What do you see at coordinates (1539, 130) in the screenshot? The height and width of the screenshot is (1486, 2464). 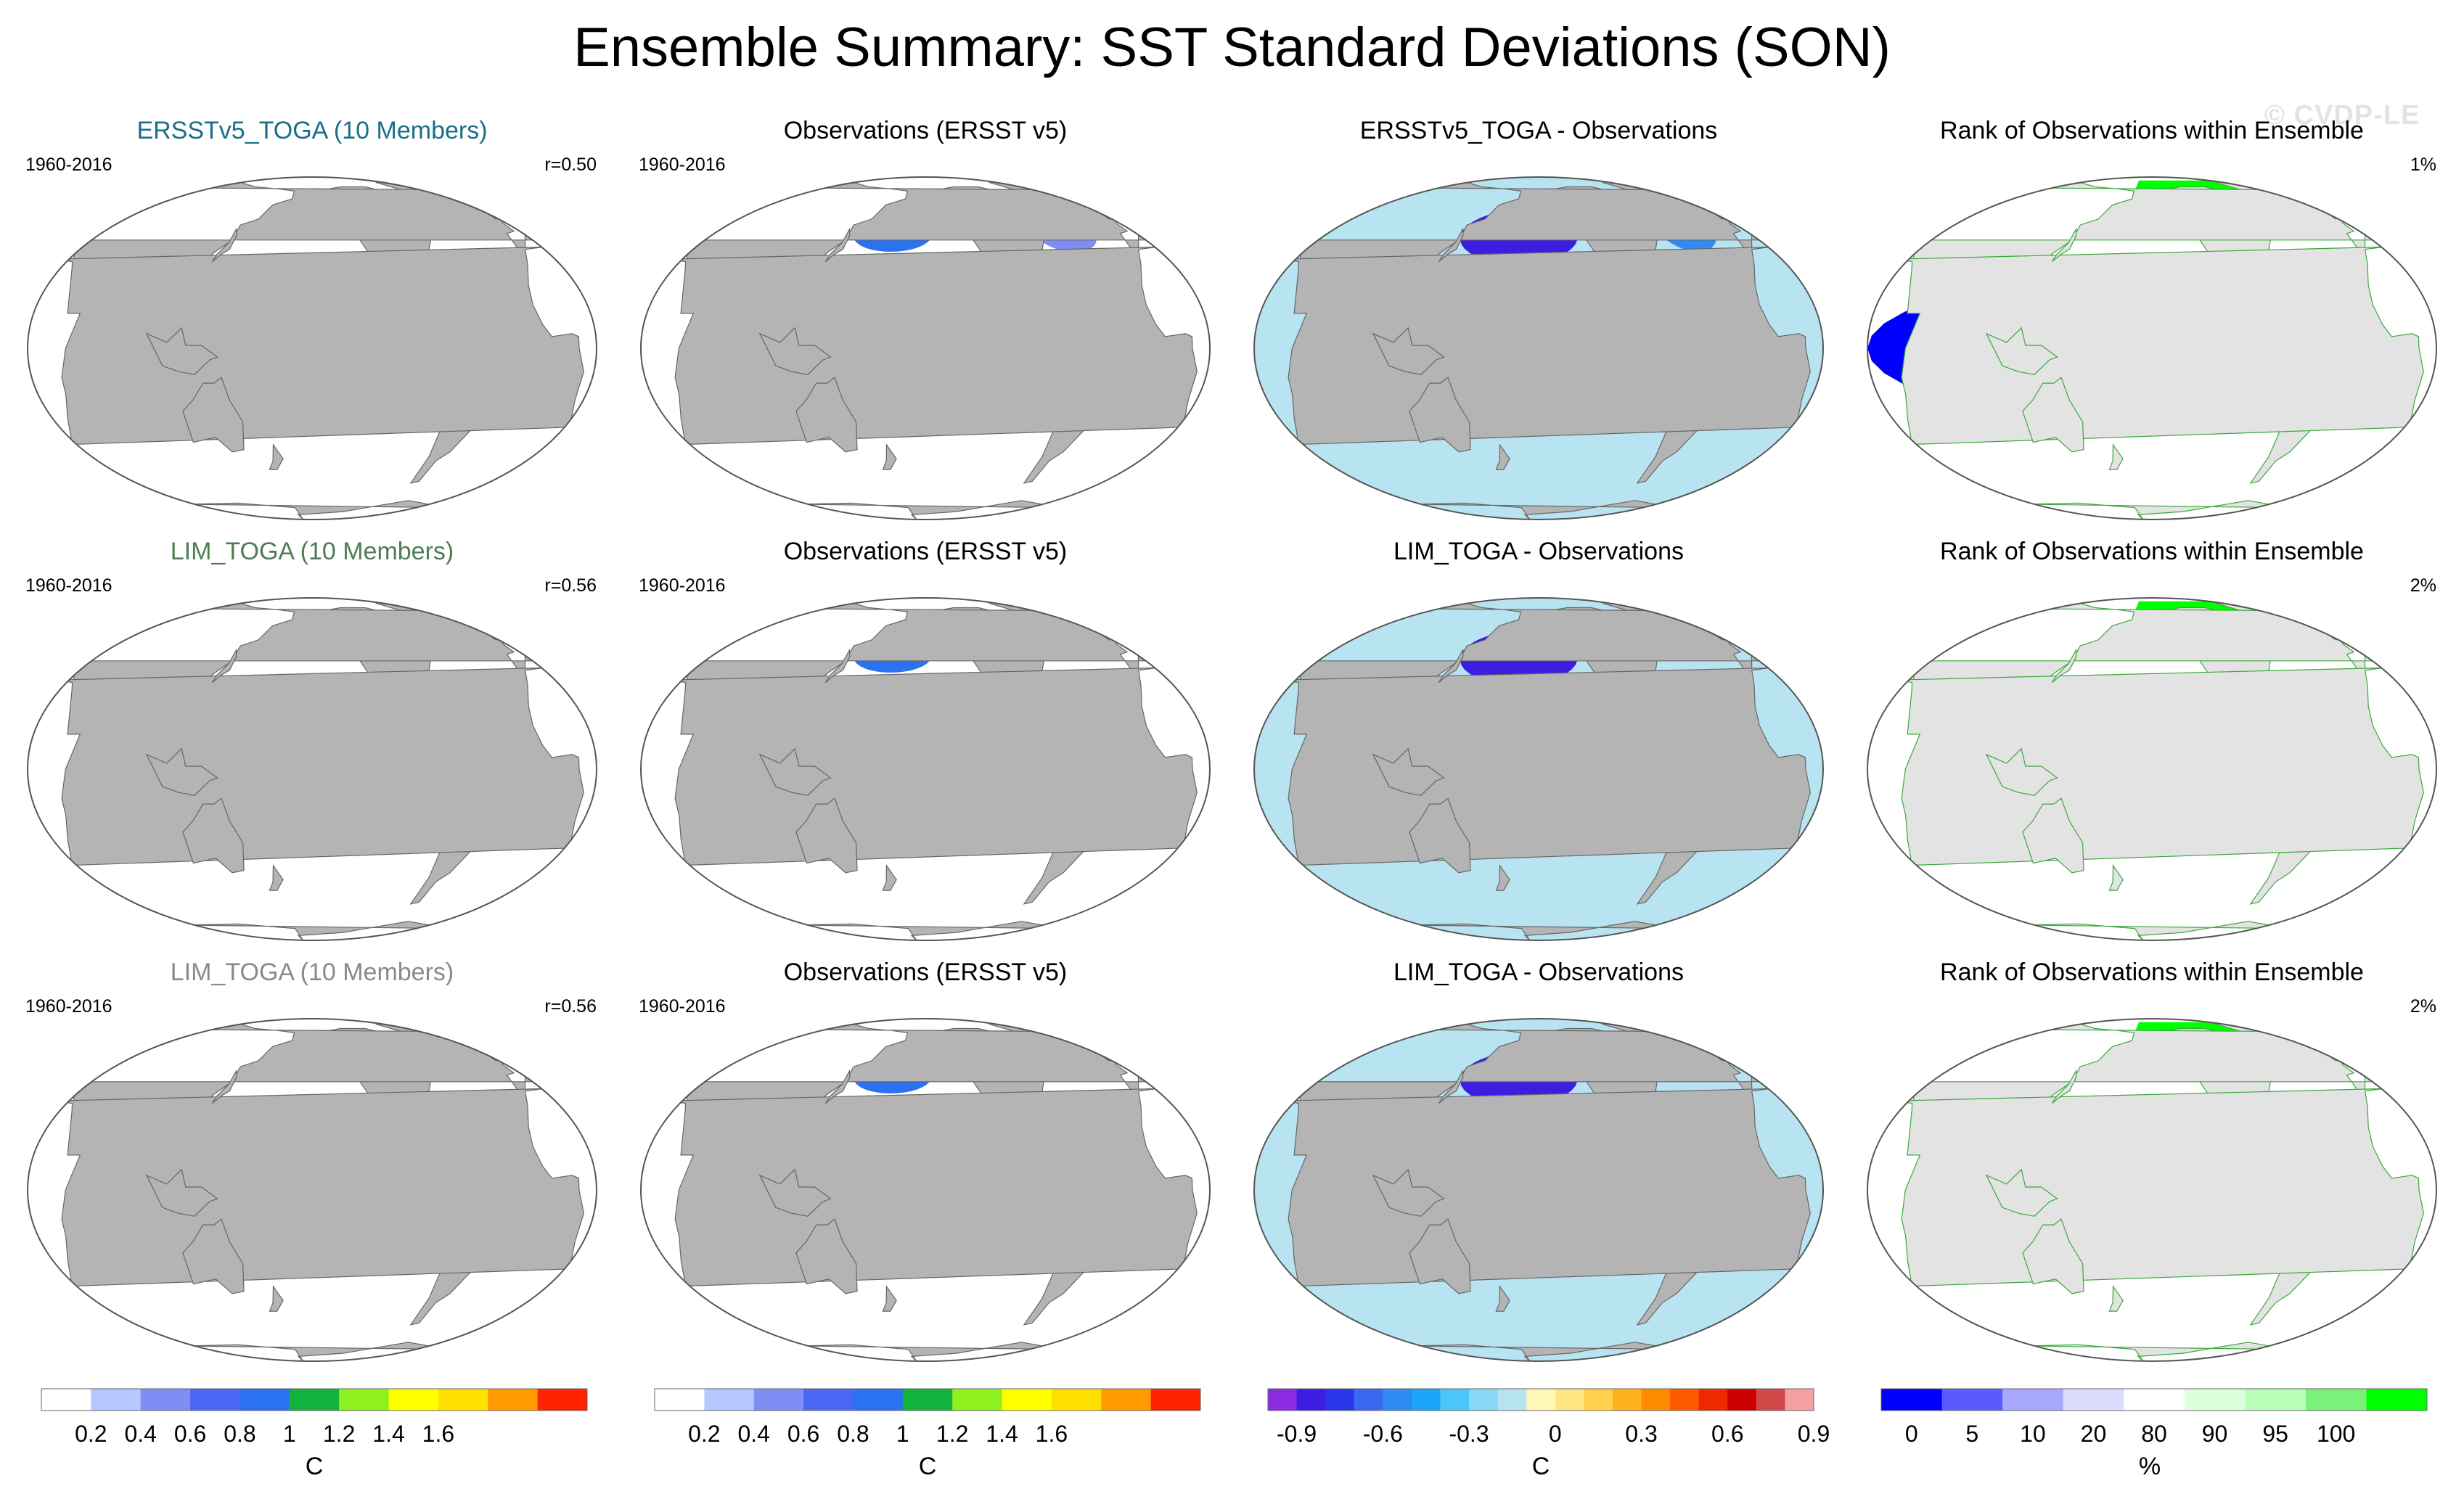 I see `panel-title: ERSSTv5_TOGA - Observations` at bounding box center [1539, 130].